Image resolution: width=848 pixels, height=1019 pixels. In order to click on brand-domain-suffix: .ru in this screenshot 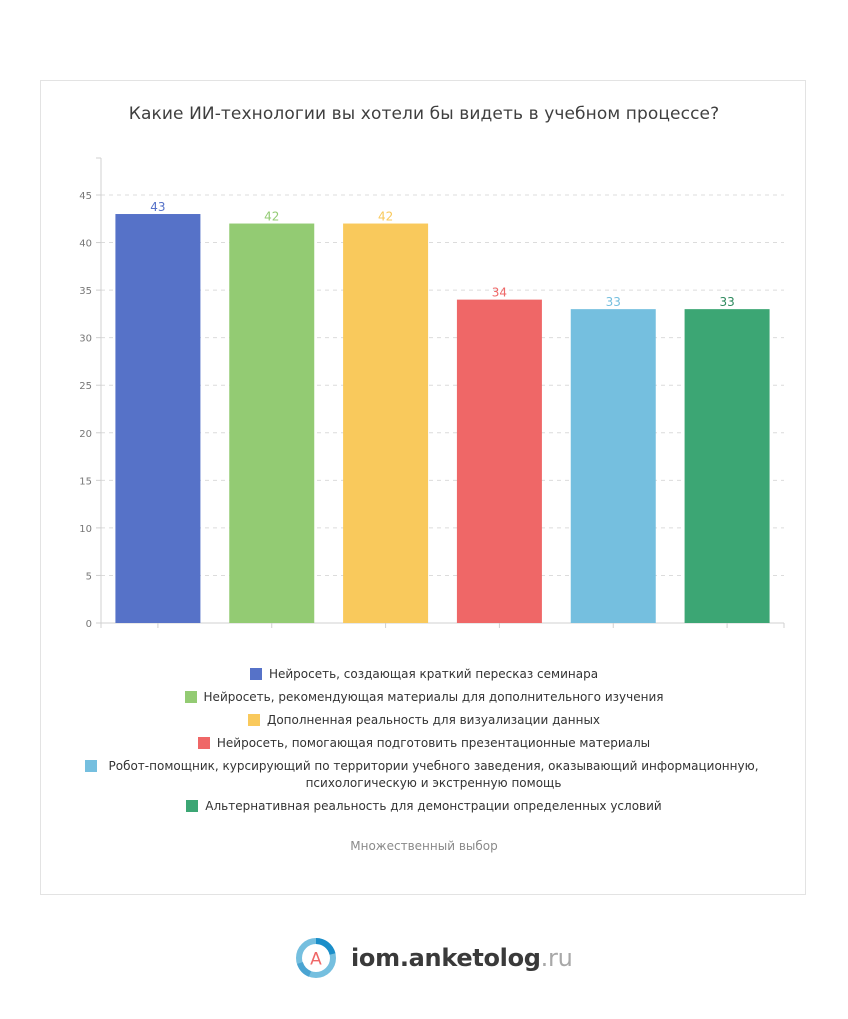, I will do `click(556, 958)`.